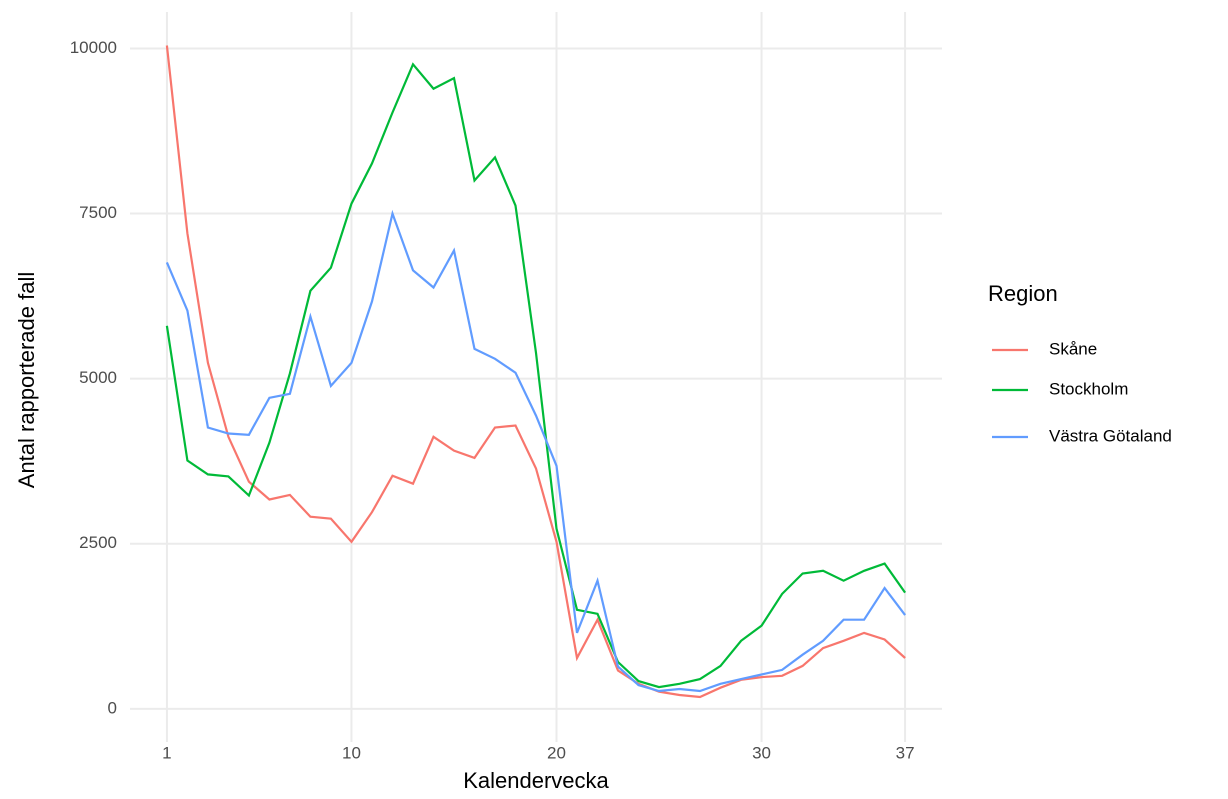 The height and width of the screenshot is (799, 1228). What do you see at coordinates (761, 752) in the screenshot?
I see `x-tick-label: 30` at bounding box center [761, 752].